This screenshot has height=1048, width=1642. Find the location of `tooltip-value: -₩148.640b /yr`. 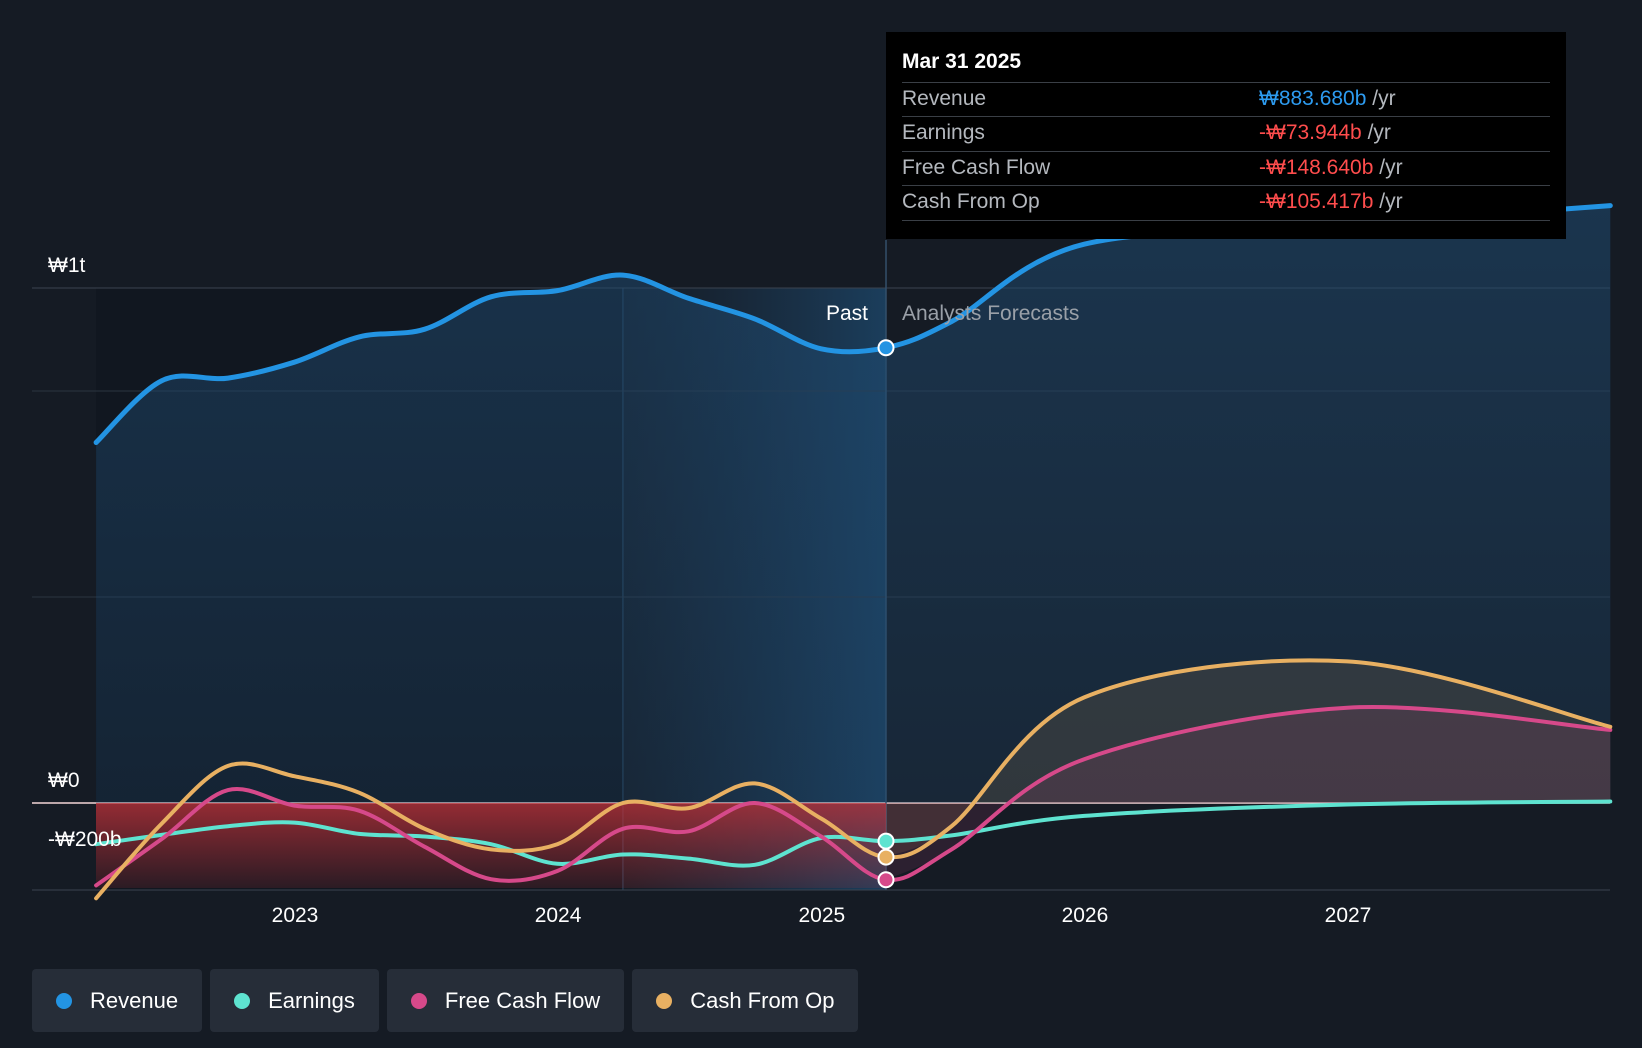

tooltip-value: -₩148.640b /yr is located at coordinates (1331, 167).